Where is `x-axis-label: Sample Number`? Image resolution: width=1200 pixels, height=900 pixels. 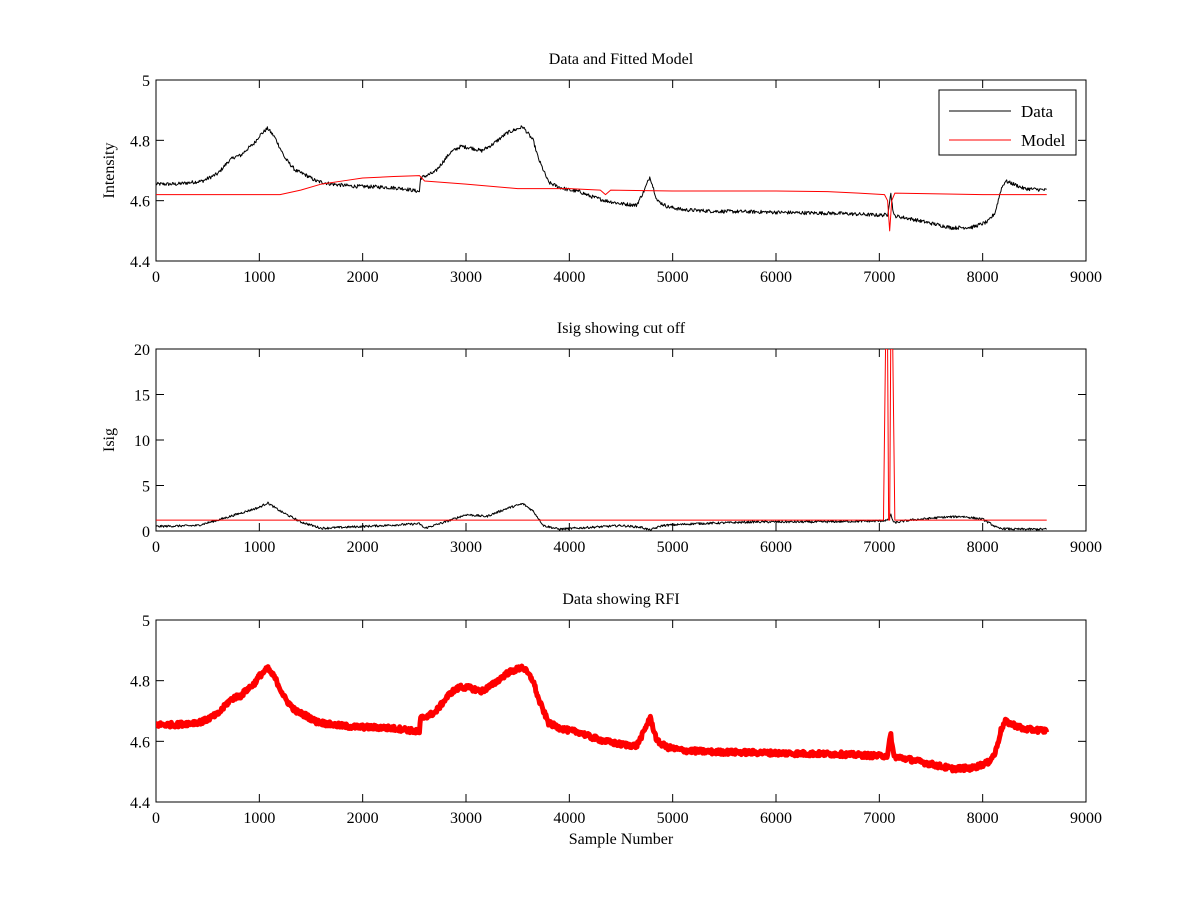 x-axis-label: Sample Number is located at coordinates (621, 839).